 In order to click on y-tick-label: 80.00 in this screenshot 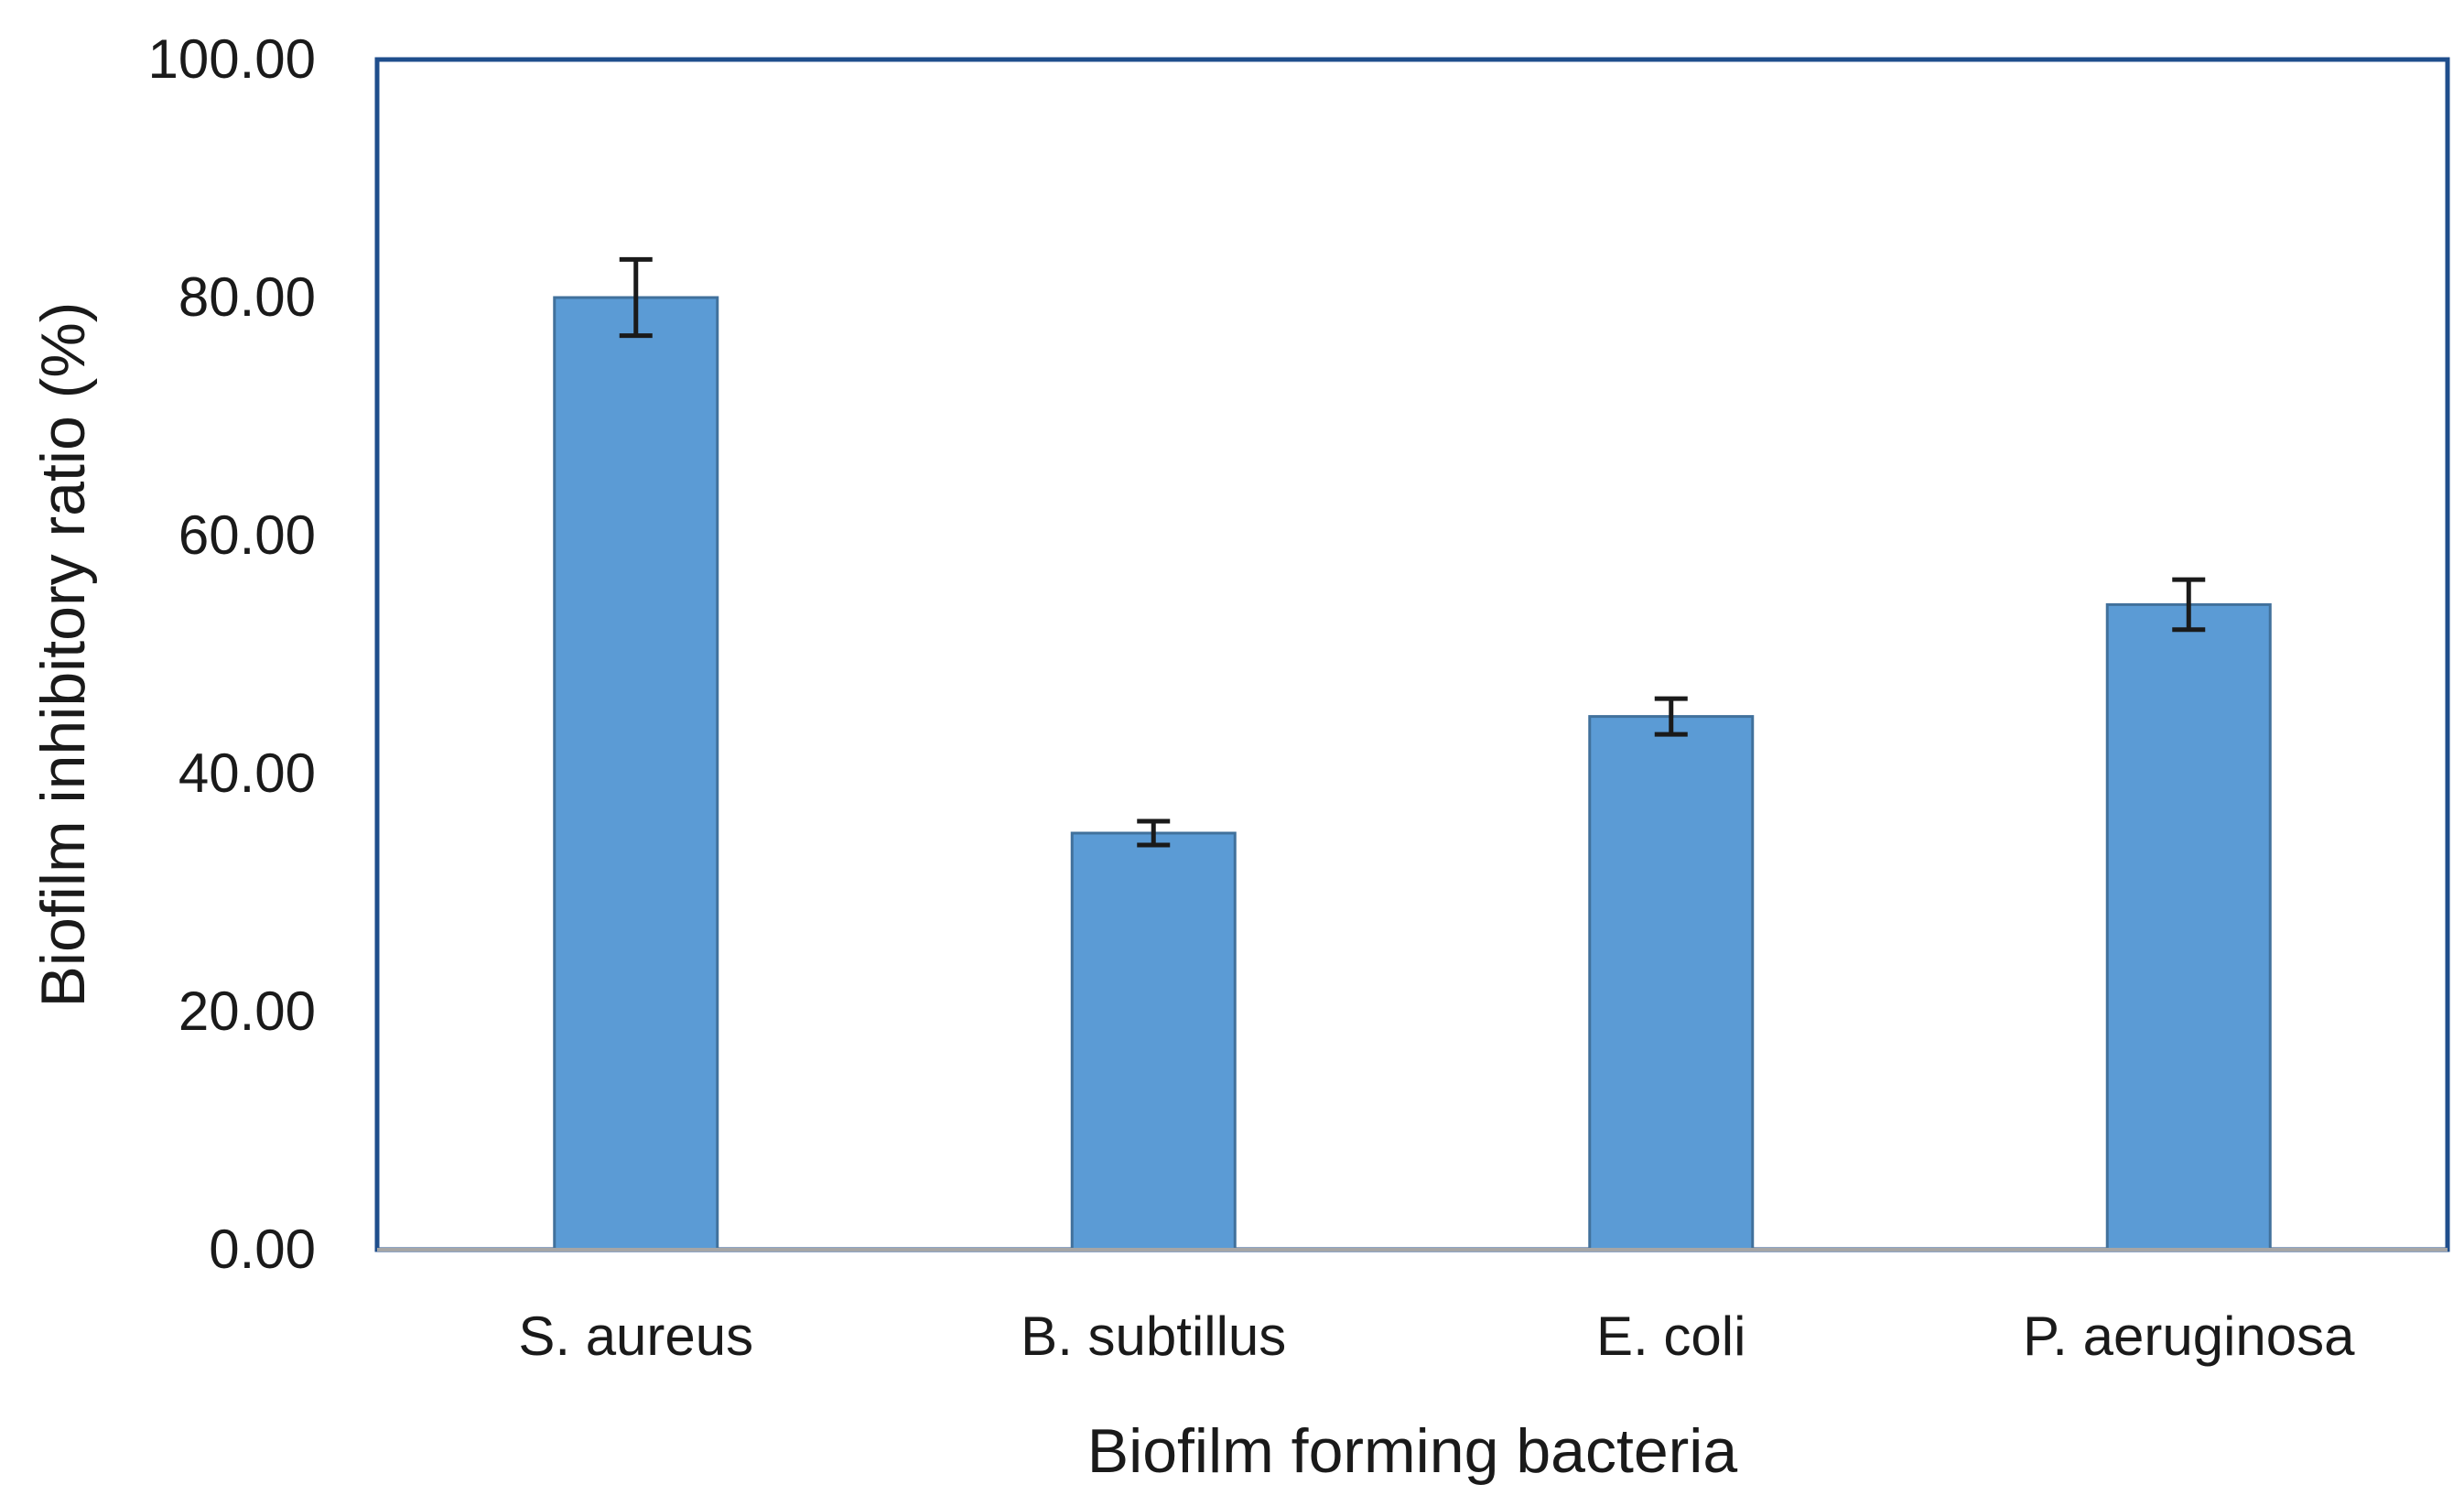, I will do `click(247, 297)`.